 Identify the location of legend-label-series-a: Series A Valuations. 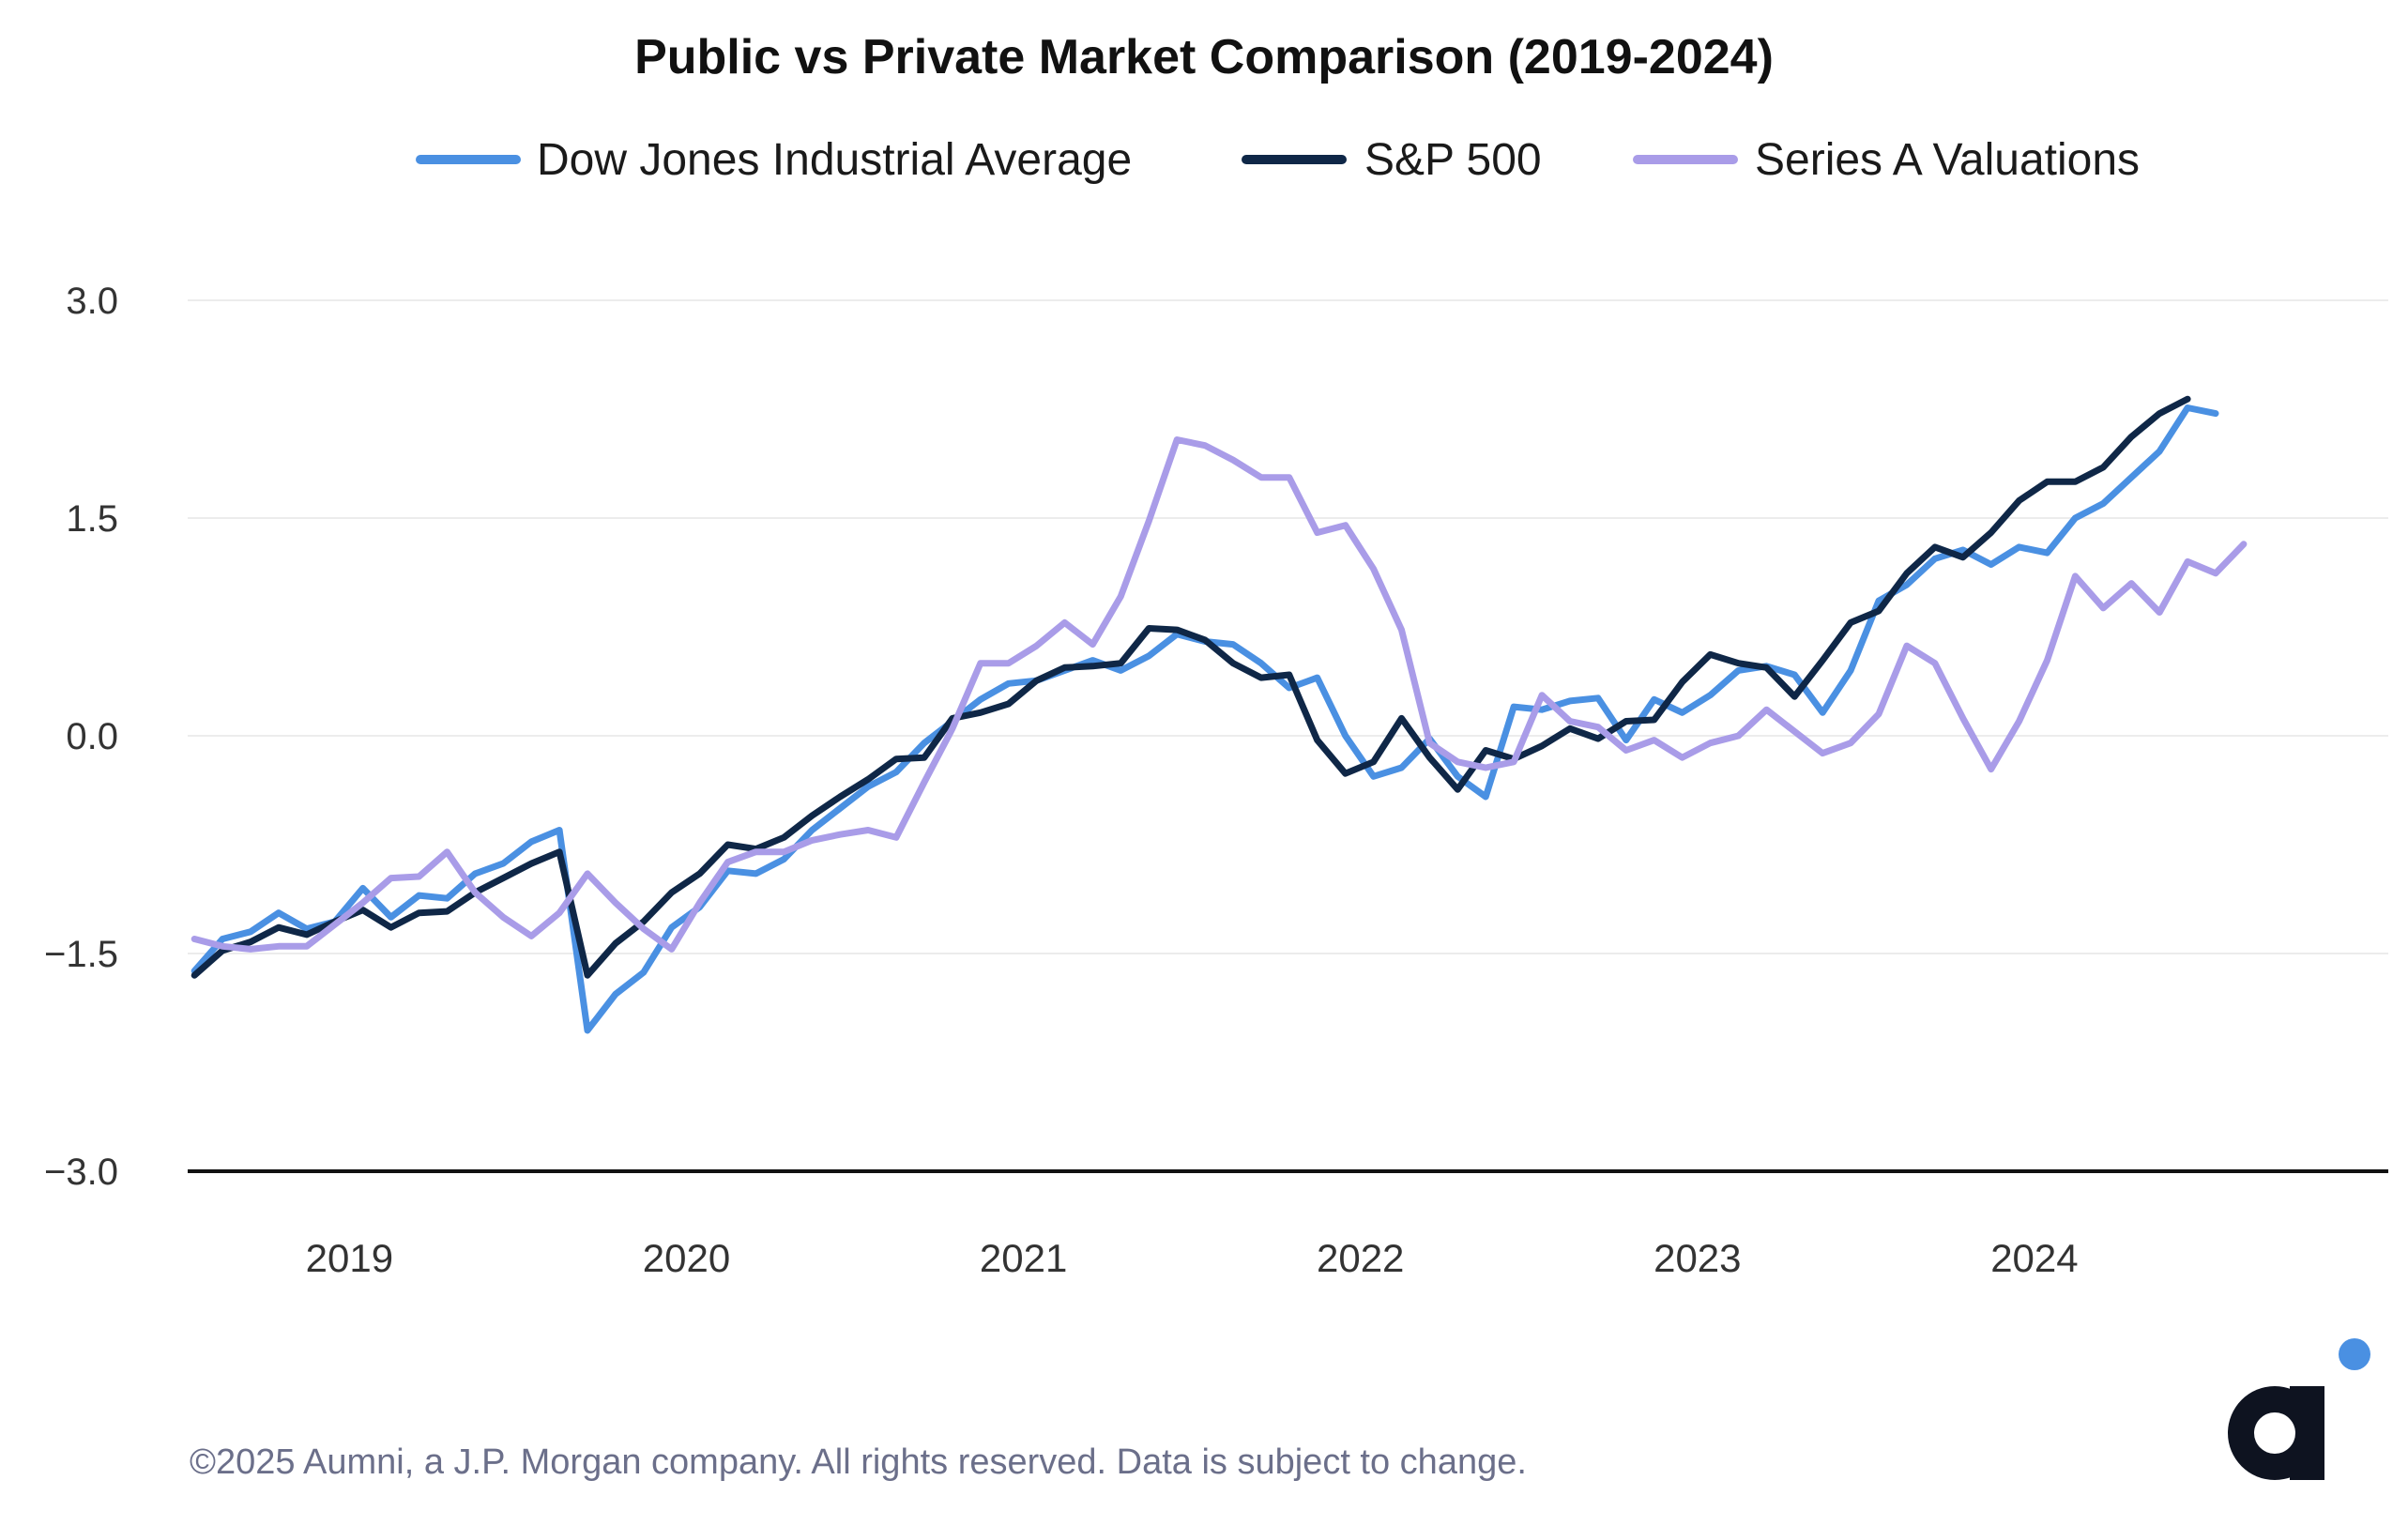
(1947, 160).